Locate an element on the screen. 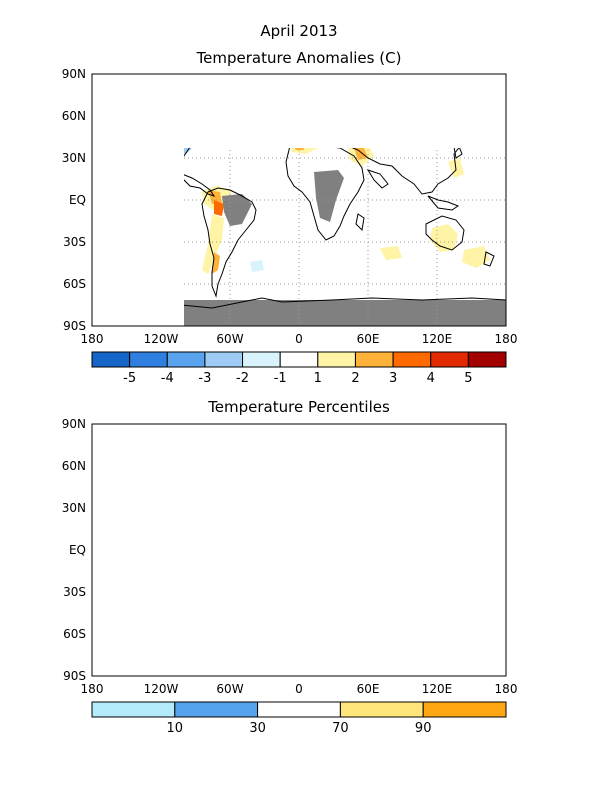 This screenshot has height=800, width=600. colorbar-label: -5 is located at coordinates (129, 378).